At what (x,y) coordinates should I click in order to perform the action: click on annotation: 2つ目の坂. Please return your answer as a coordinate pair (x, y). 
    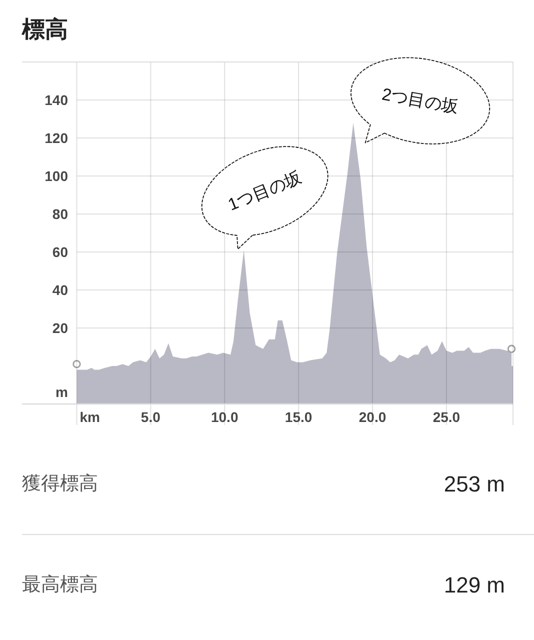
    Looking at the image, I should click on (420, 100).